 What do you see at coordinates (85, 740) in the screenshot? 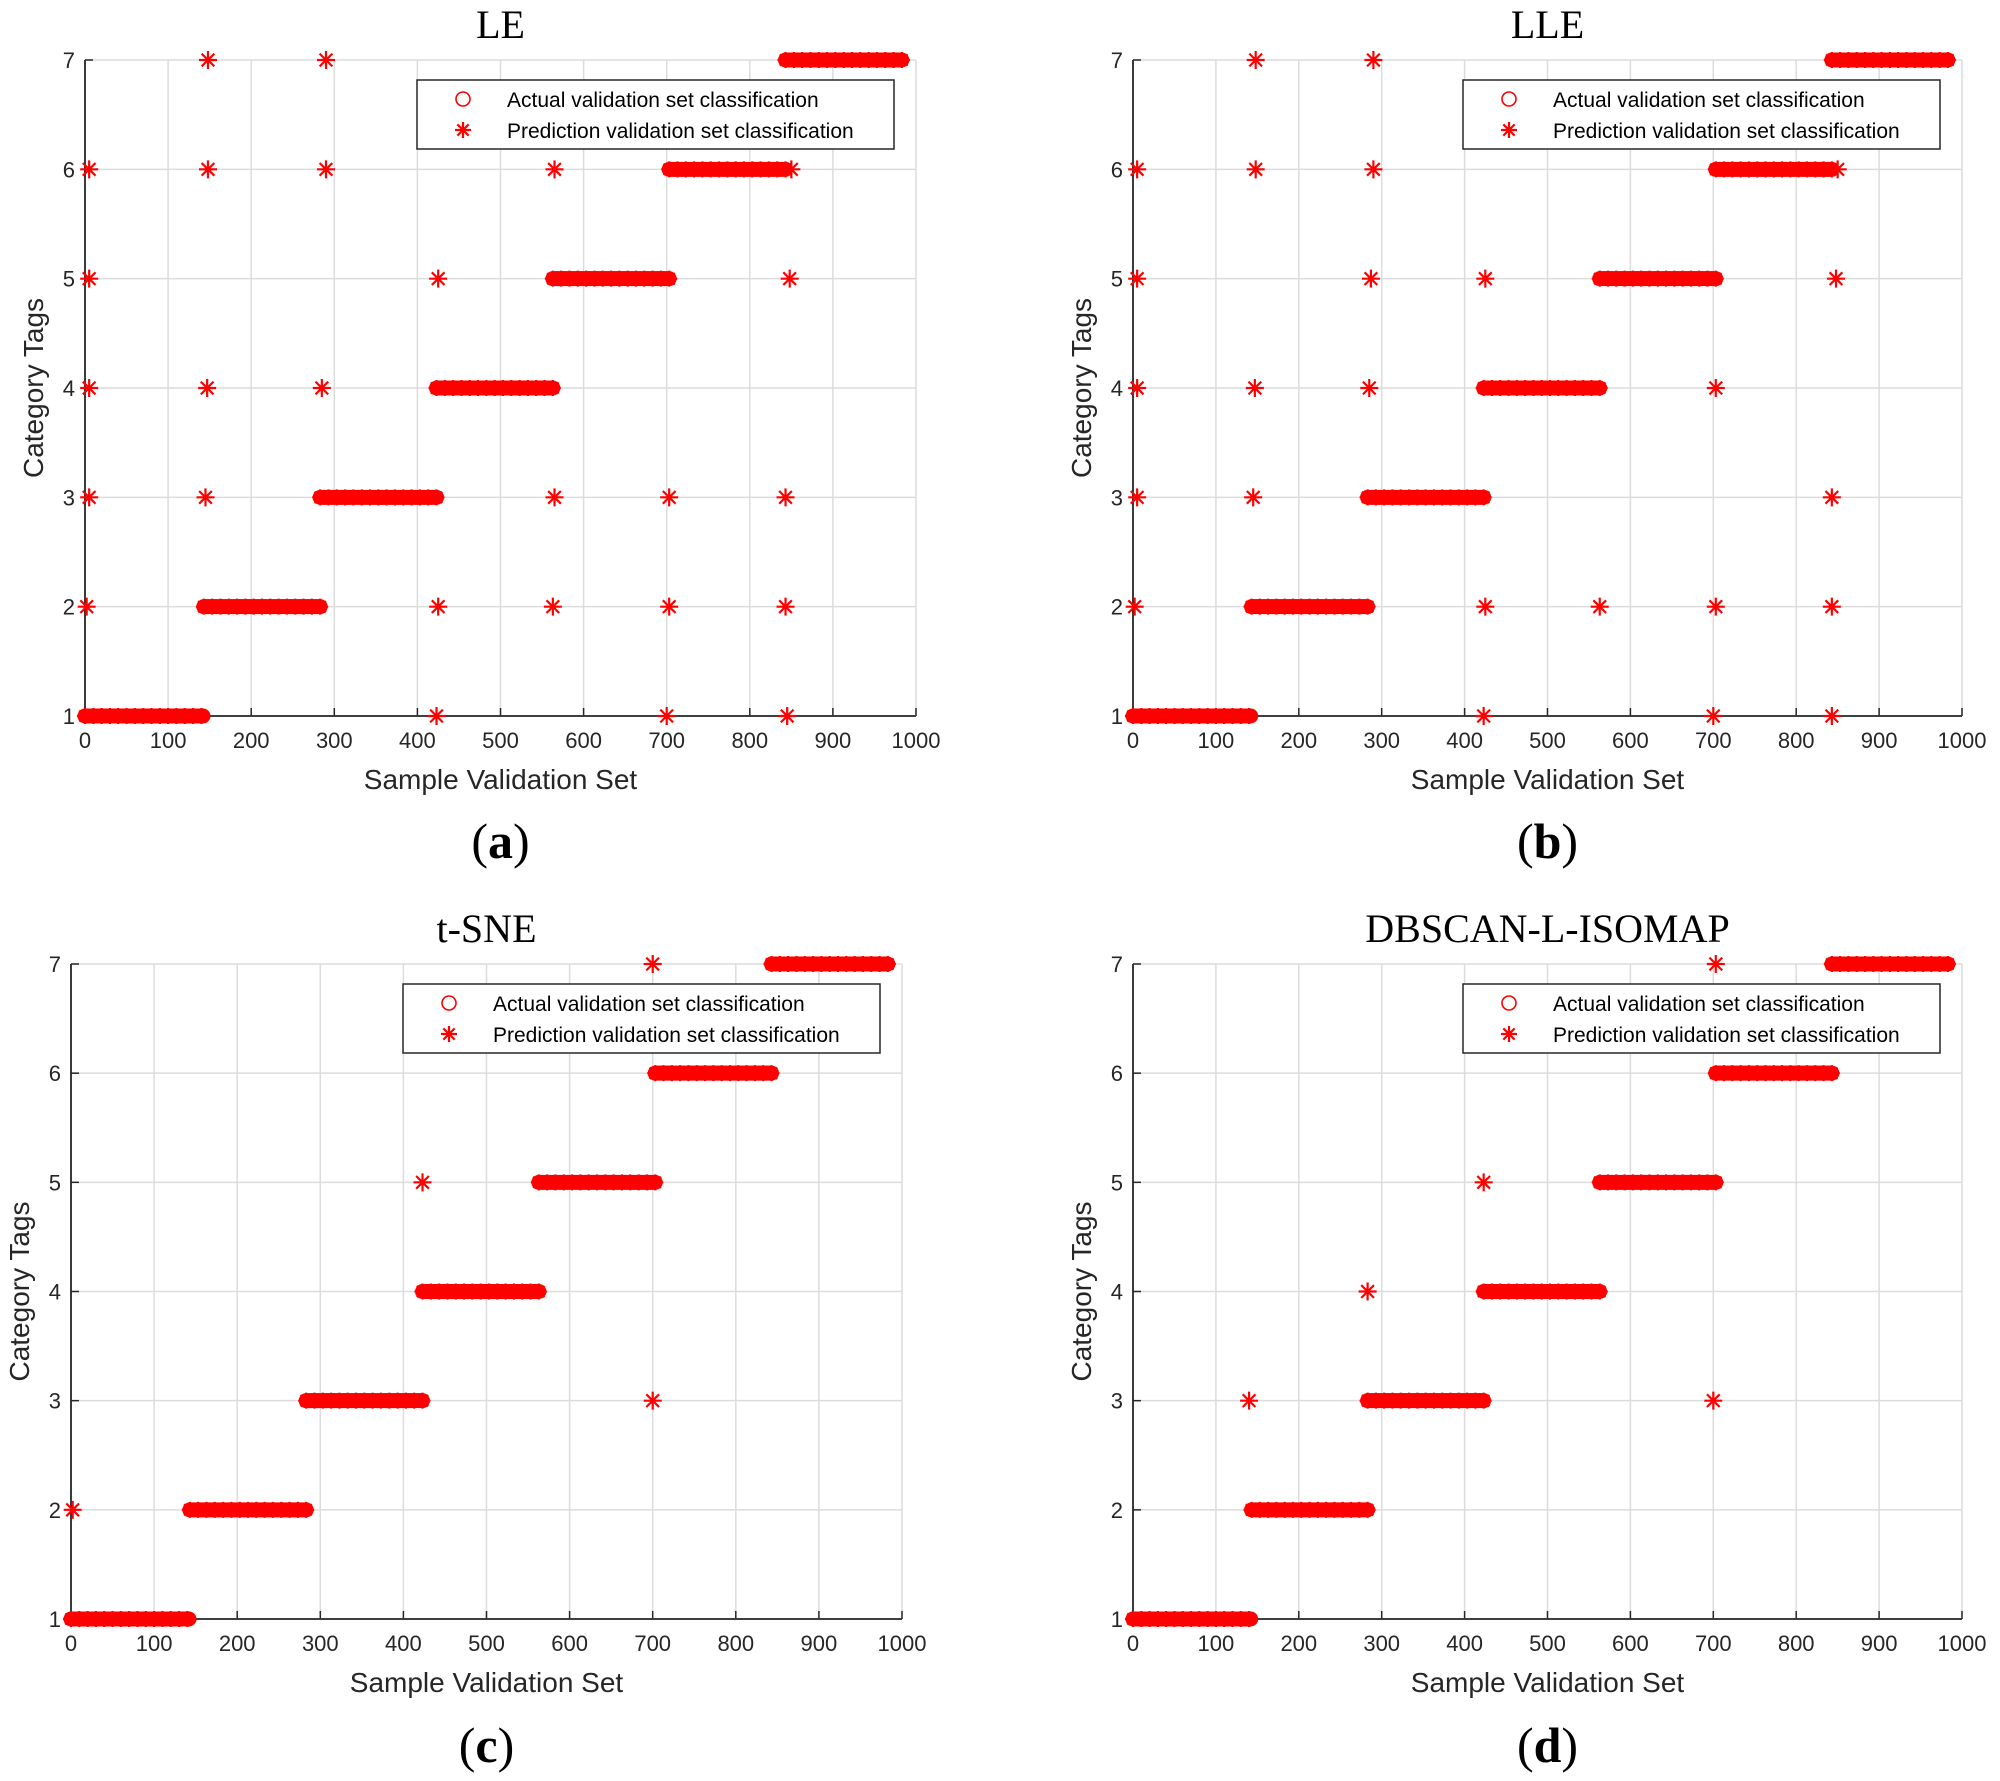
I see `x-tick-label: 0` at bounding box center [85, 740].